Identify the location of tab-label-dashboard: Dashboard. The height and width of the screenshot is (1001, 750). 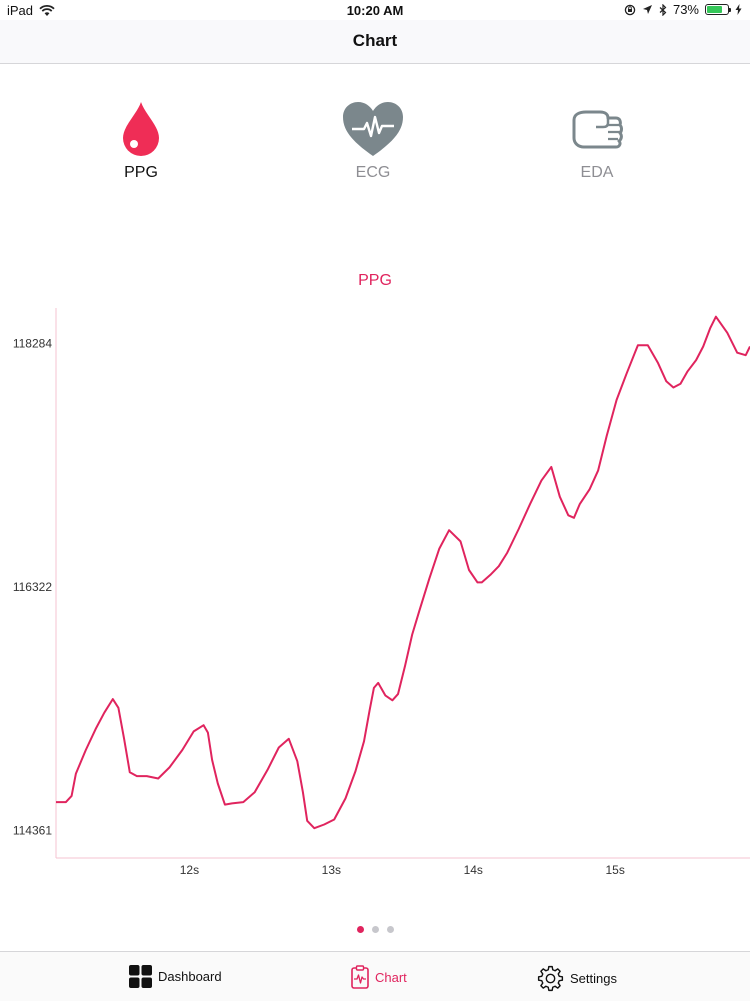
(190, 976).